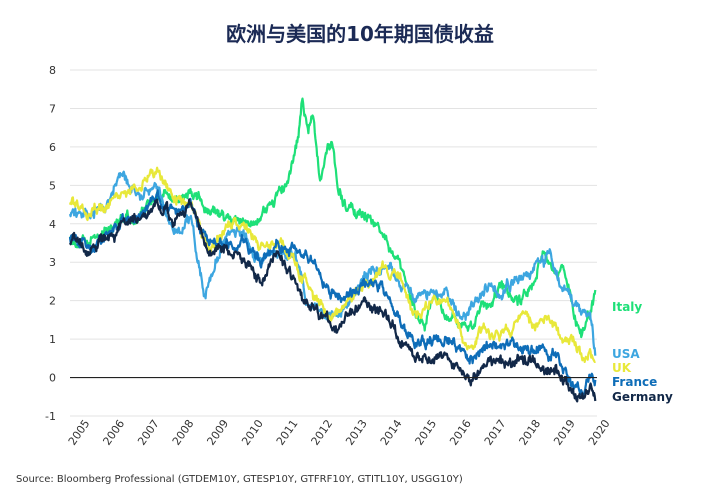 The height and width of the screenshot is (500, 720). I want to click on y-tick-label: -1, so click(50, 416).